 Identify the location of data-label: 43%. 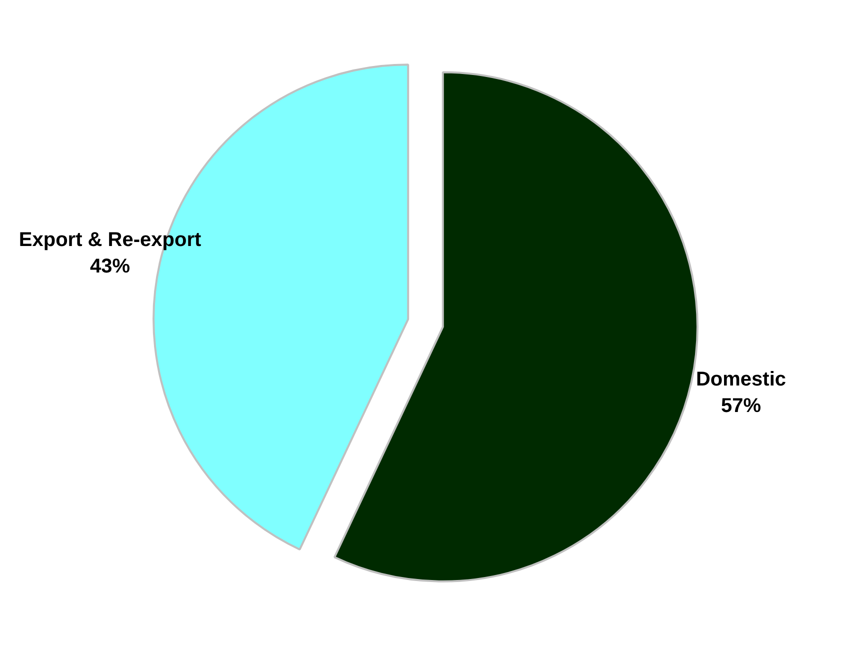
(110, 266).